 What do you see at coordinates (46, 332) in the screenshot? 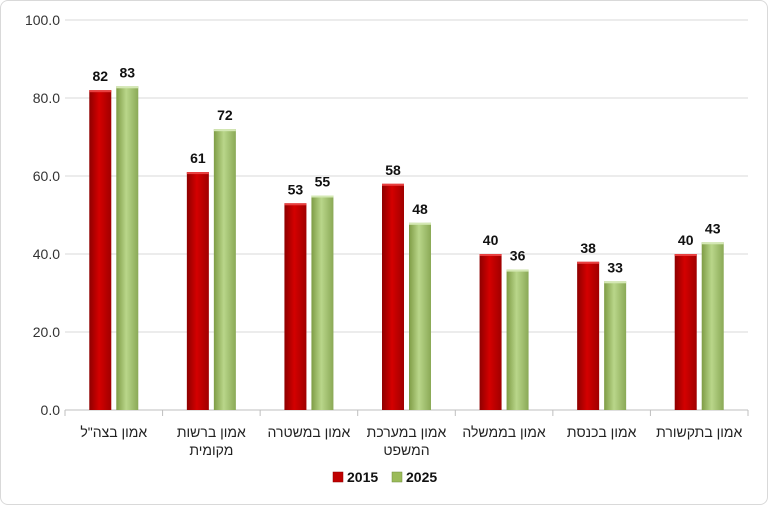
I see `y-tick-label: 20.0` at bounding box center [46, 332].